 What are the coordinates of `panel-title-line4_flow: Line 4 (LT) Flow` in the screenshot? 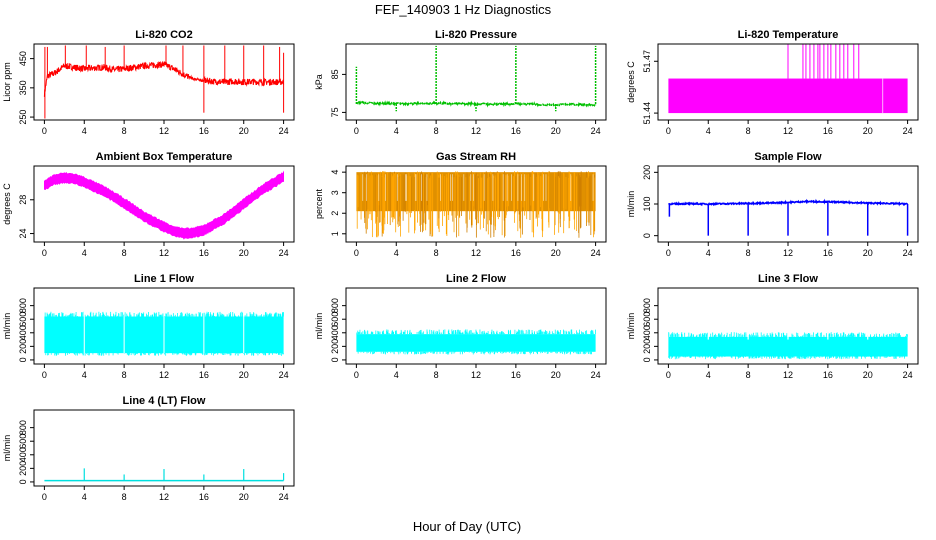 It's located at (164, 401).